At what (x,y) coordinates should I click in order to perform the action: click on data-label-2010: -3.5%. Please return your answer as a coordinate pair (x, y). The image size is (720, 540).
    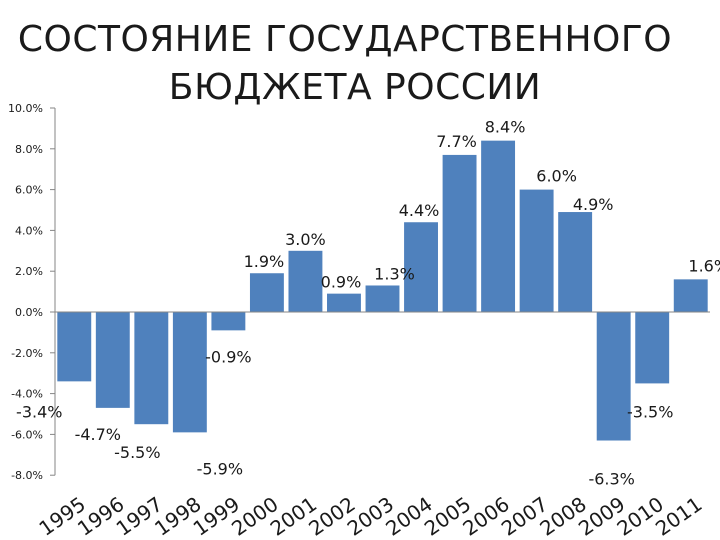
    Looking at the image, I should click on (650, 411).